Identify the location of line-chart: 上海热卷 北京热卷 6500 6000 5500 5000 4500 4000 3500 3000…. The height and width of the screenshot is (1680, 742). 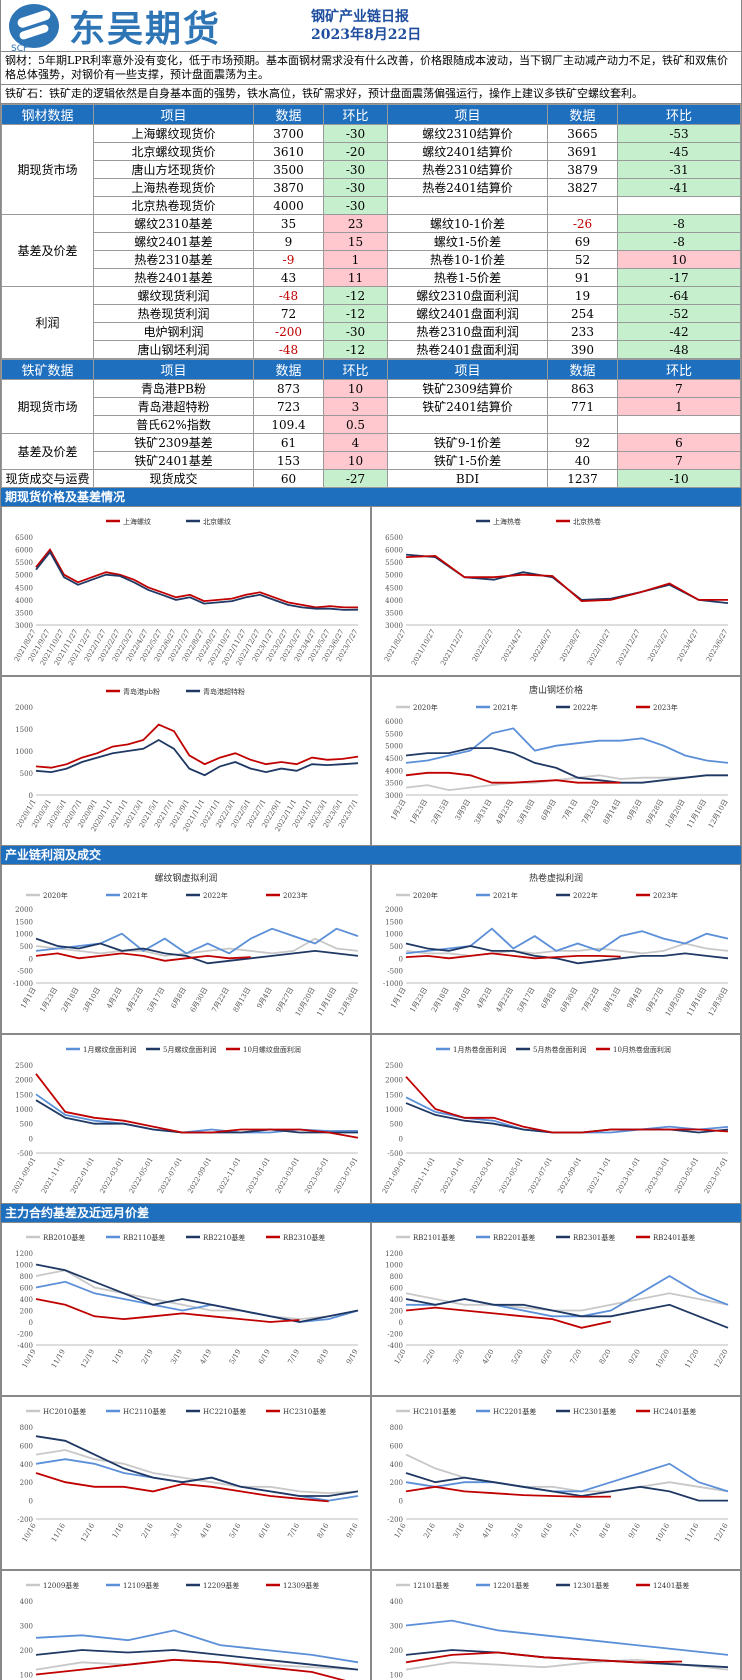
(556, 592).